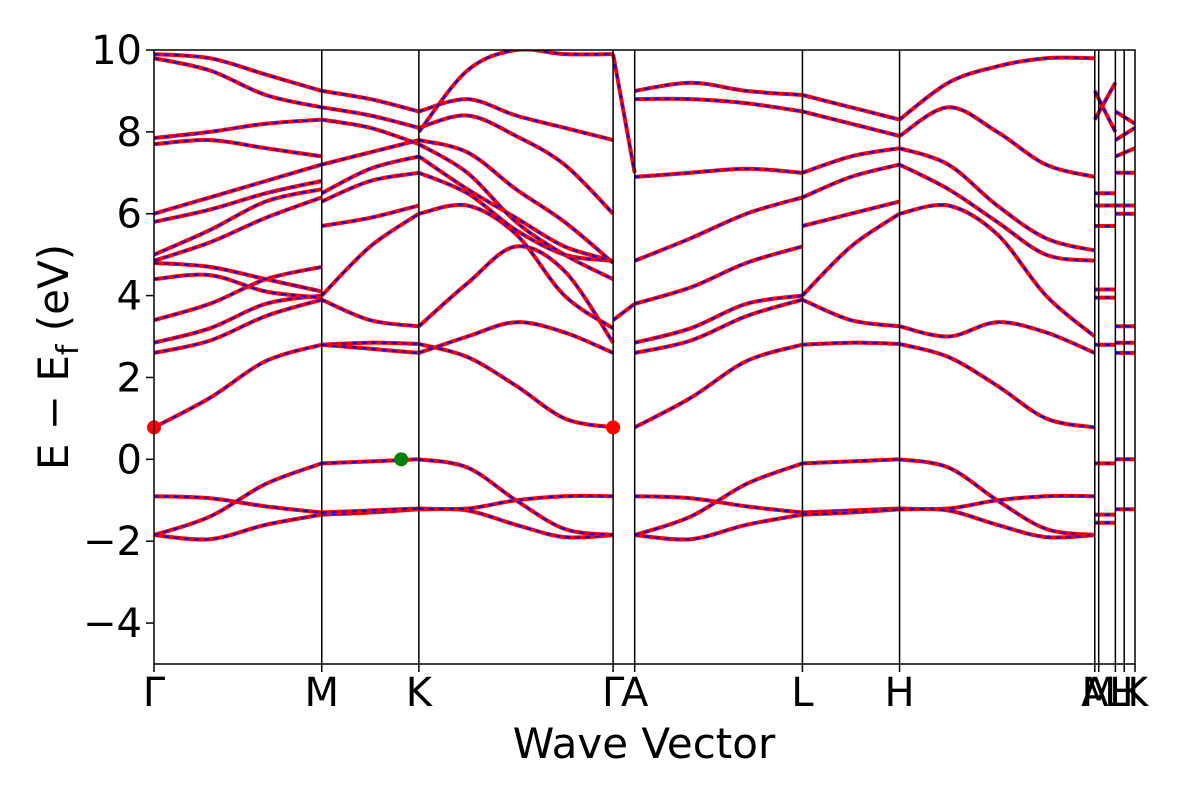  I want to click on x-tick-label-8: M, so click(1098, 693).